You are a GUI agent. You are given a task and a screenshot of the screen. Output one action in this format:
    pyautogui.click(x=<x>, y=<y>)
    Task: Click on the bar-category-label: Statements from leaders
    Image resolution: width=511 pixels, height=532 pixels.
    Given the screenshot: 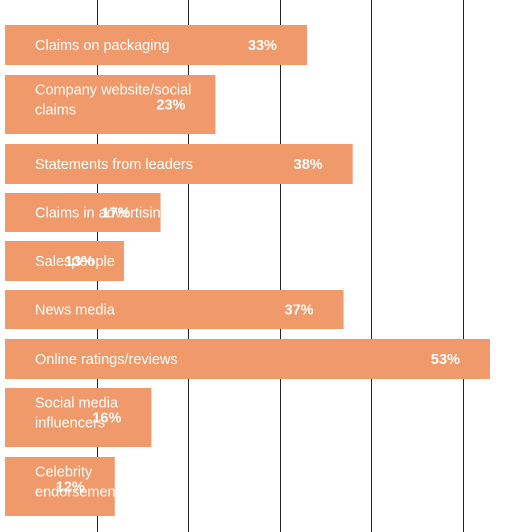 What is the action you would take?
    pyautogui.click(x=114, y=165)
    